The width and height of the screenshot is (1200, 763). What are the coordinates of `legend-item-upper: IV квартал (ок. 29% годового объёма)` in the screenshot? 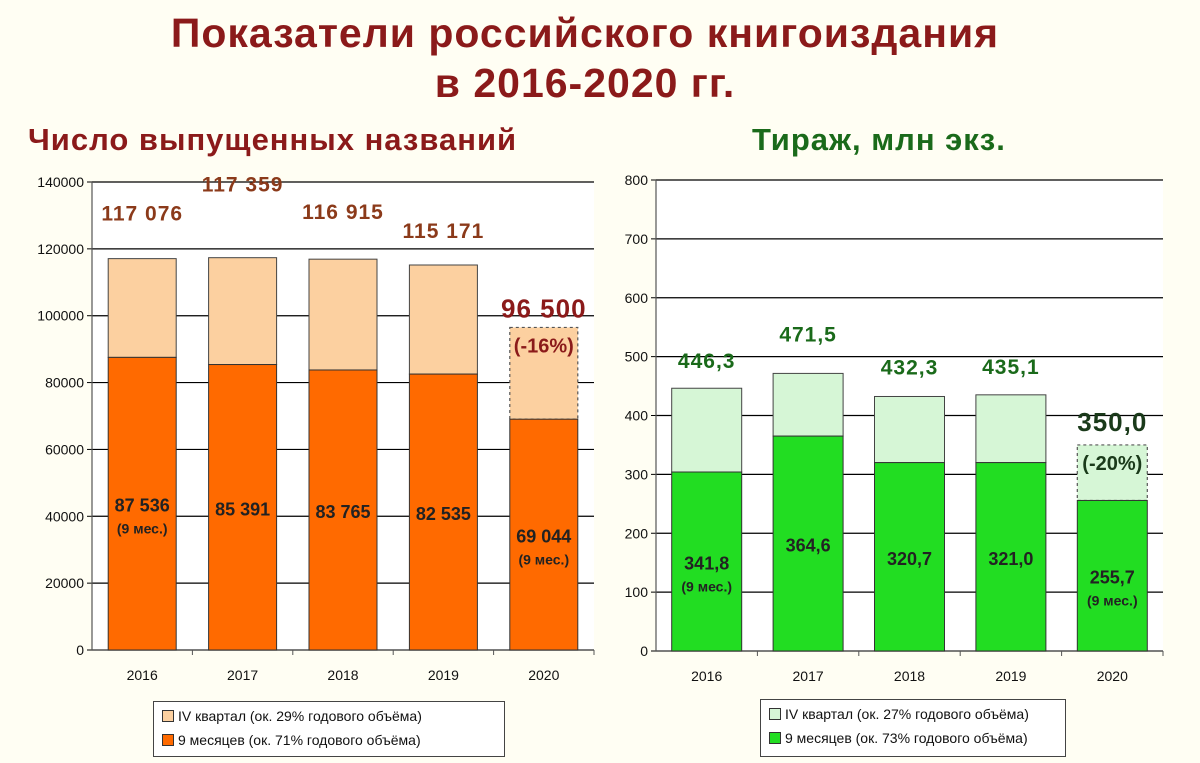 It's located at (329, 716).